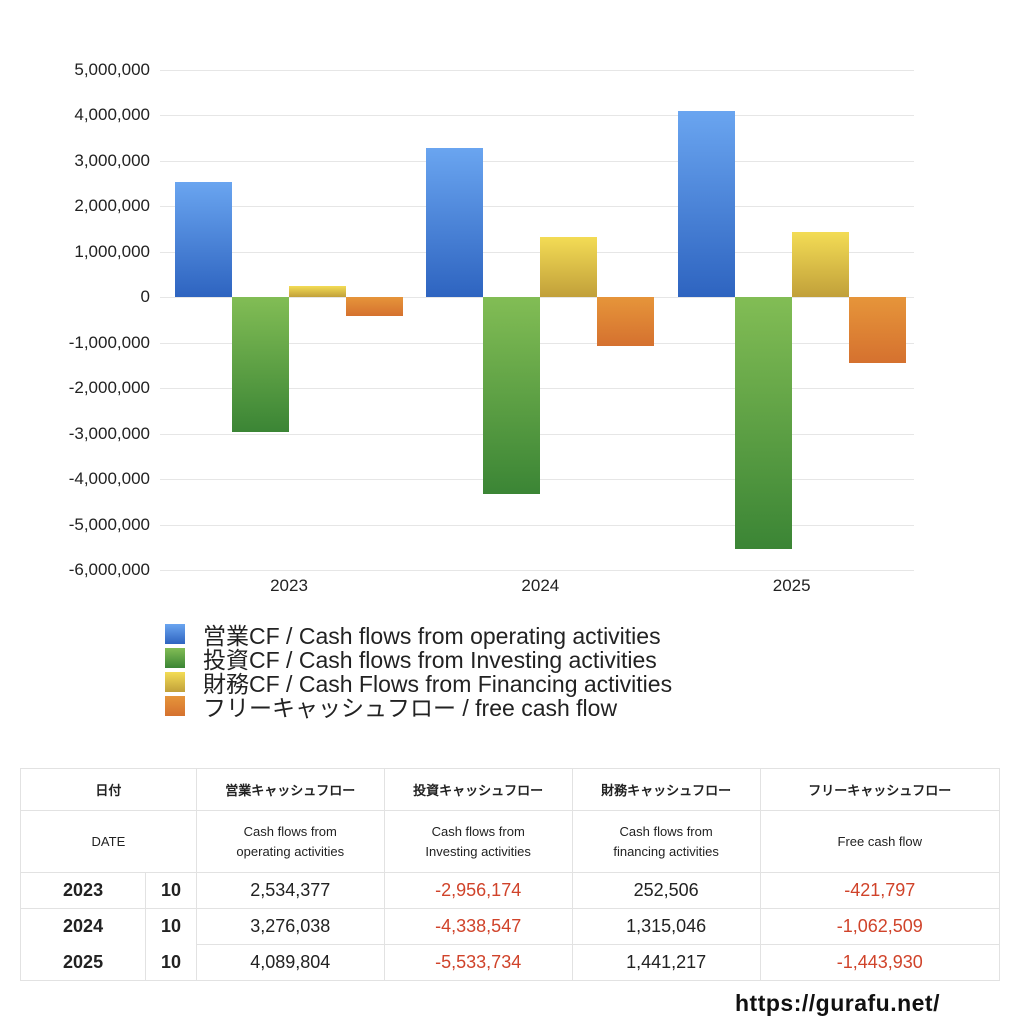 This screenshot has height=1024, width=1024. Describe the element at coordinates (880, 962) in the screenshot. I see `cell-free: -1,443,930` at that location.